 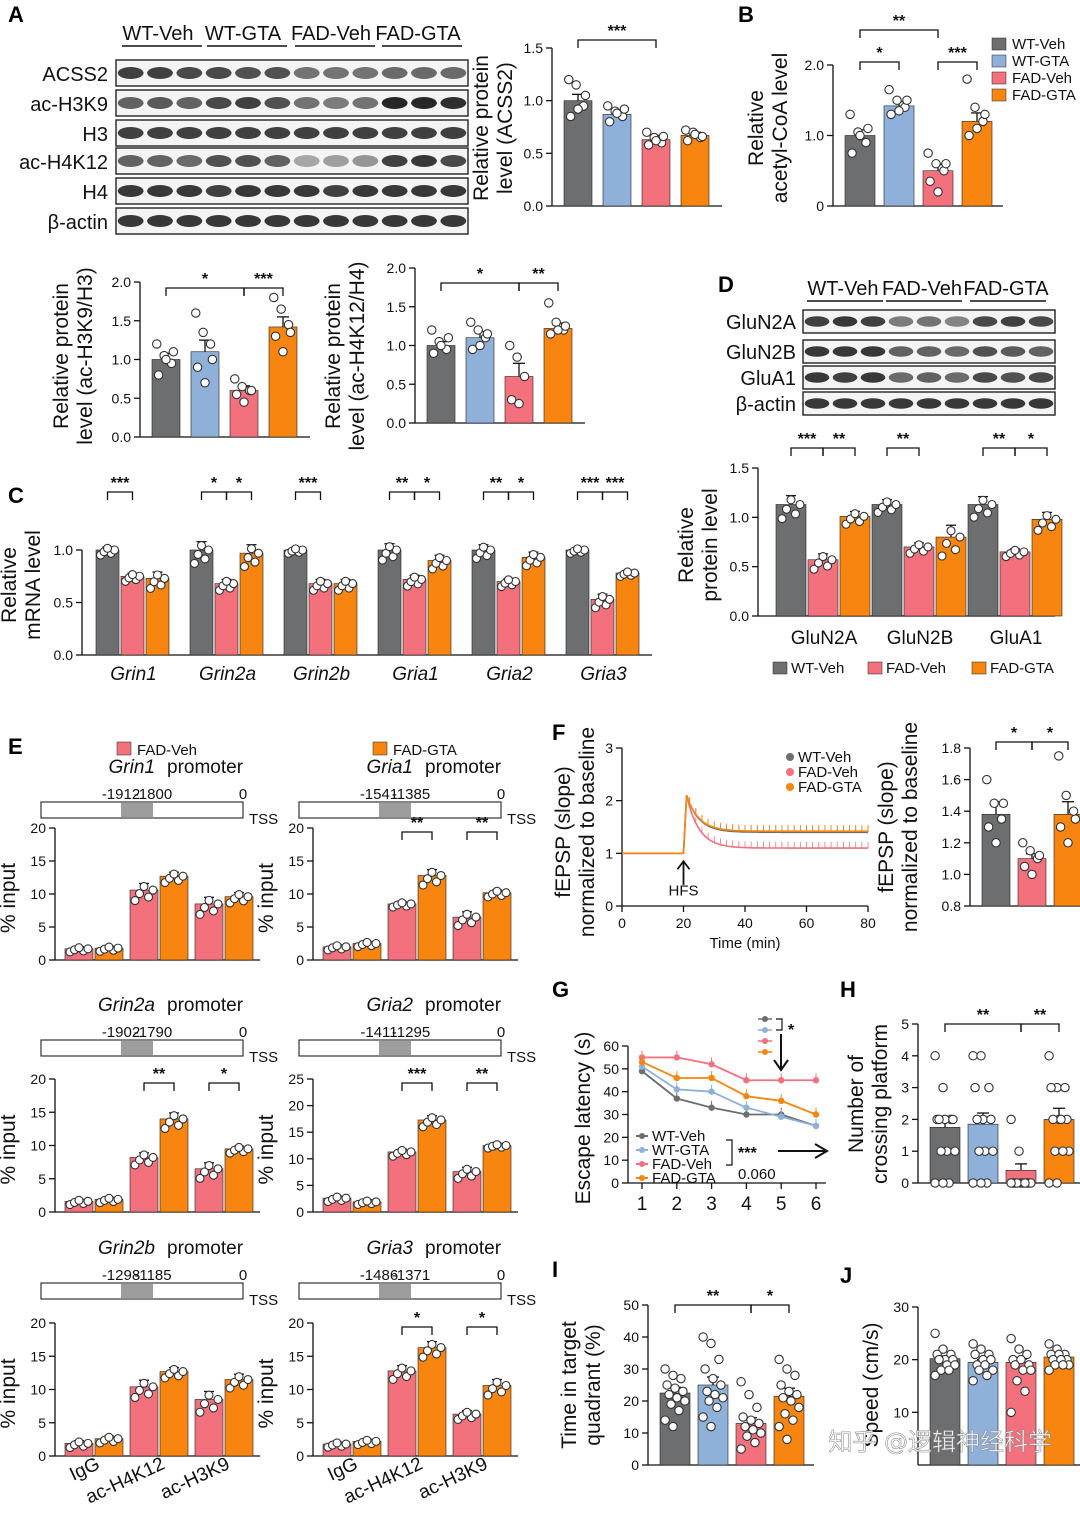 What do you see at coordinates (905, 1183) in the screenshot?
I see `H-y-tick-label: 0` at bounding box center [905, 1183].